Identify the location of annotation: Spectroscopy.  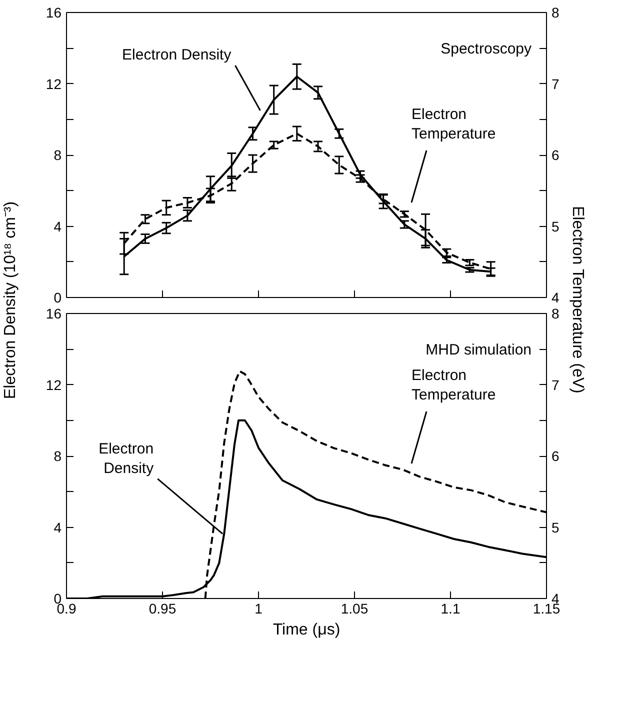
(486, 49).